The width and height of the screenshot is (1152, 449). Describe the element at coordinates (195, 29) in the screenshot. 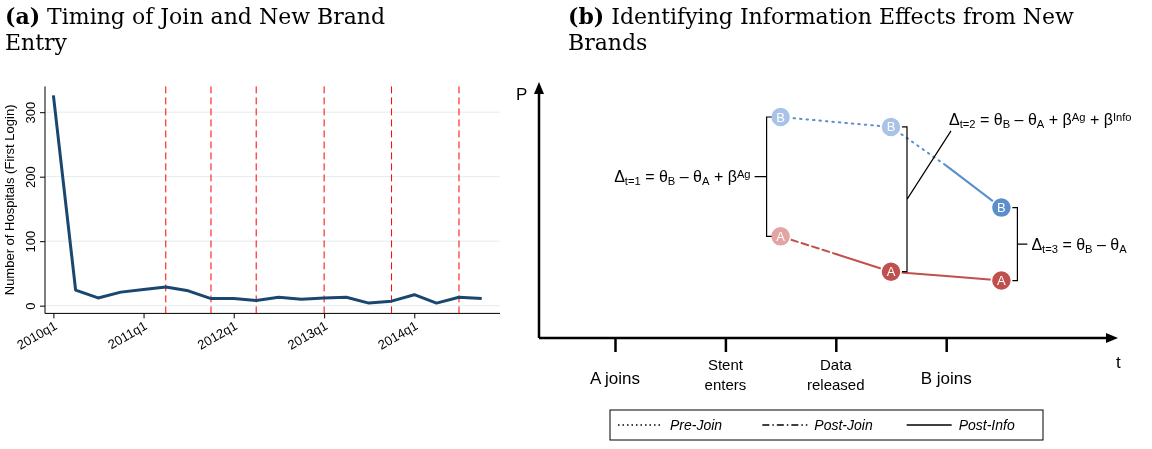

I see `chart-title: (a) Timing of Join and New Brand Entry` at that location.